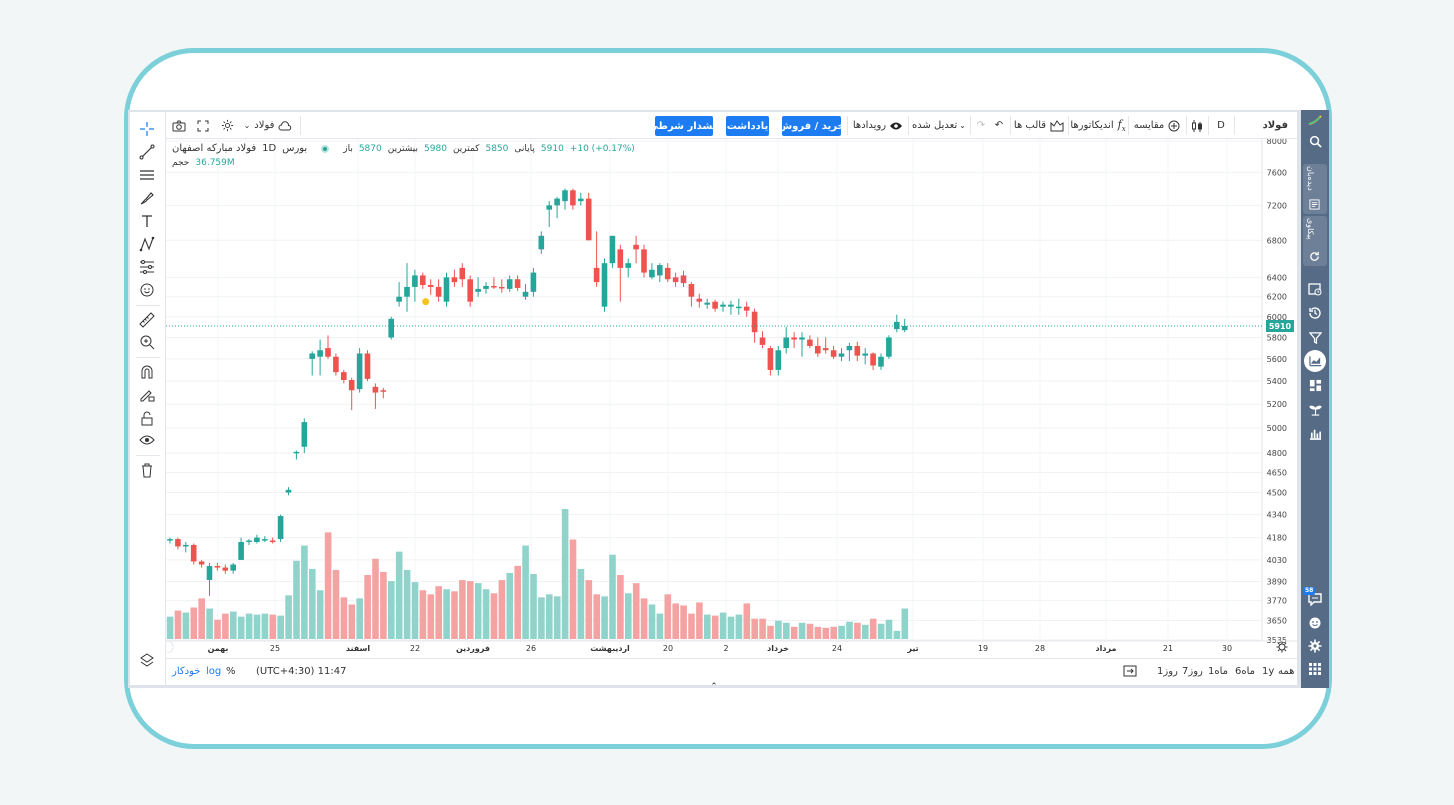 This screenshot has height=805, width=1454. I want to click on auto-scale-toggle: خودکار, so click(186, 671).